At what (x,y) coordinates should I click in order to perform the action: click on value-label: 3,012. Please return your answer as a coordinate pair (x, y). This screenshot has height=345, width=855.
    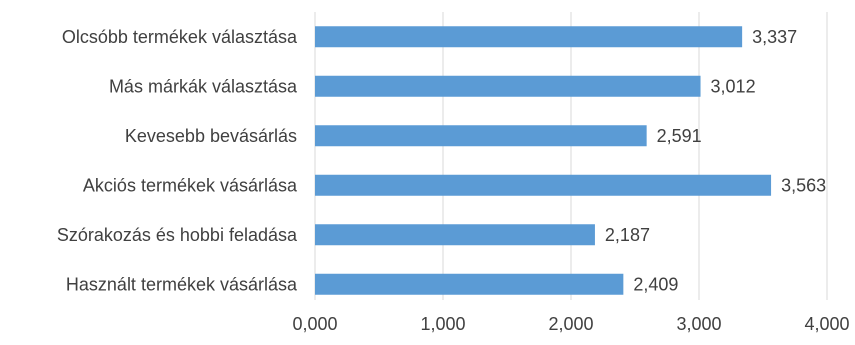
    Looking at the image, I should click on (733, 86).